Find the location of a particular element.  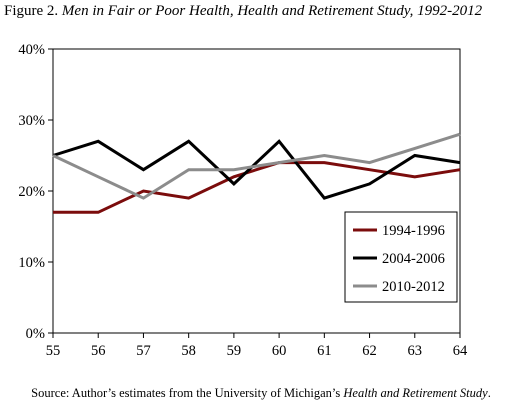

y-tick-label: 0% is located at coordinates (35, 334).